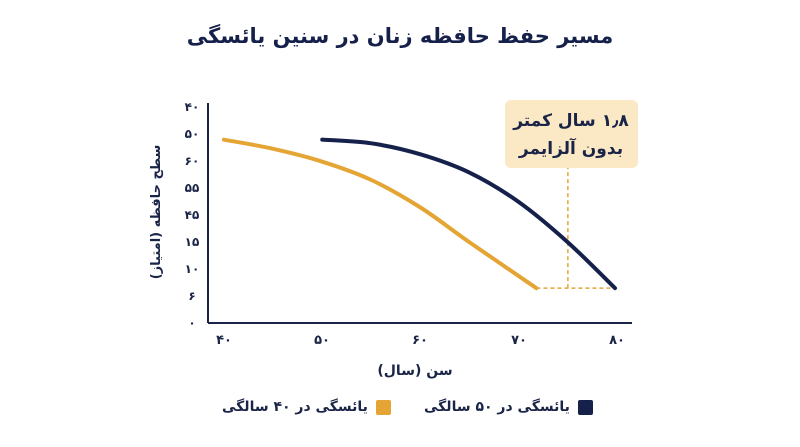 This screenshot has width=800, height=447. I want to click on y-tick-label: ۱۰, so click(192, 269).